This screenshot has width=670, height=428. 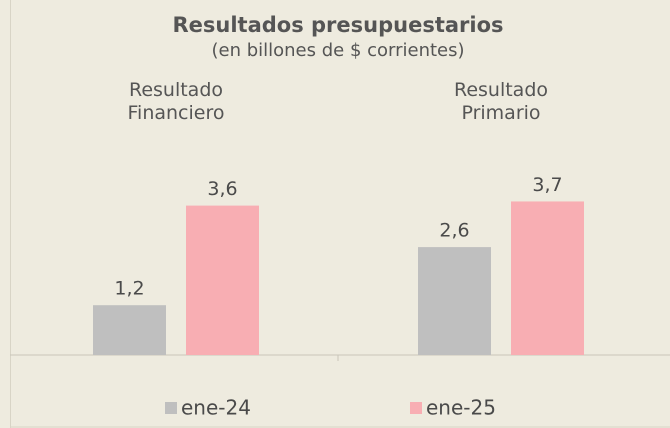 What do you see at coordinates (501, 101) in the screenshot?
I see `category-label: Resultado Primario` at bounding box center [501, 101].